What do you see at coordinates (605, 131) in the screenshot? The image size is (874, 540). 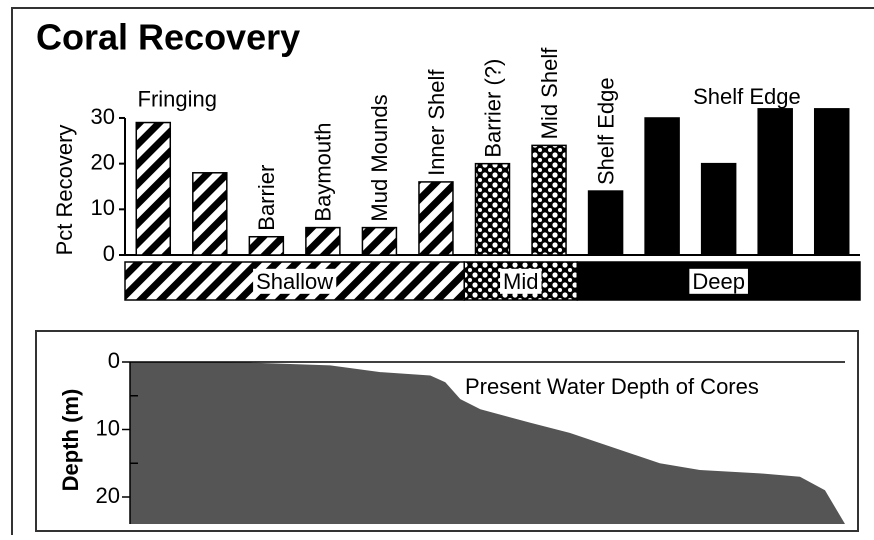 I see `category-label: Shelf Edge` at bounding box center [605, 131].